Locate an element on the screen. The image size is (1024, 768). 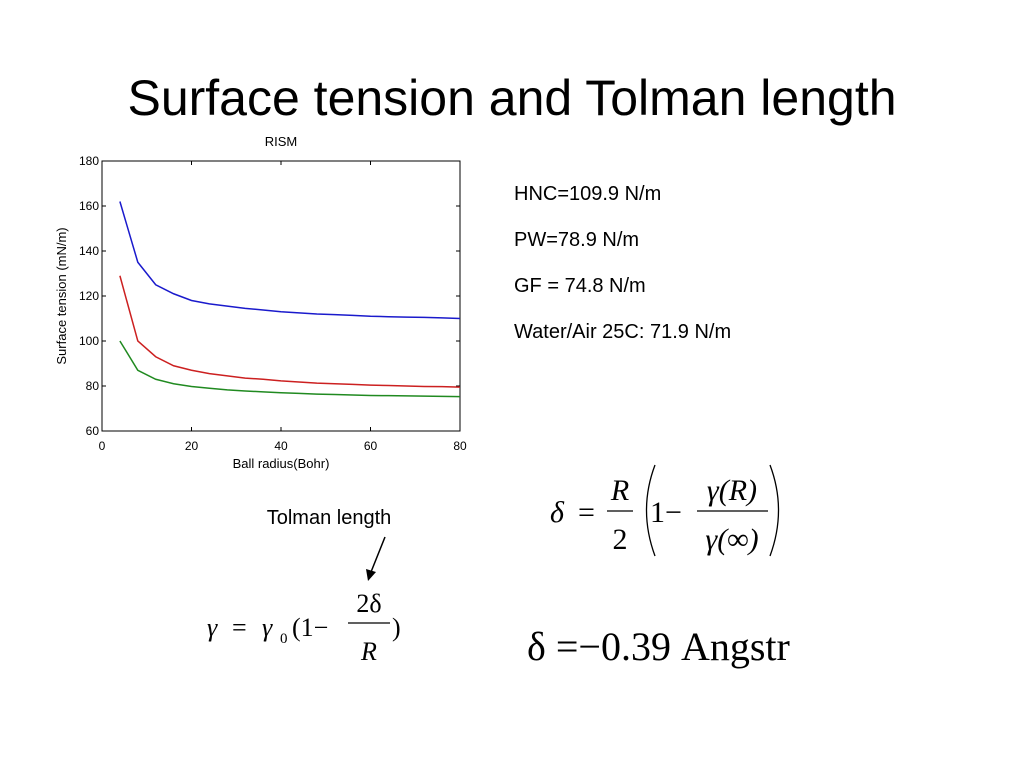
note: PW=78.9 N/m is located at coordinates (576, 240).